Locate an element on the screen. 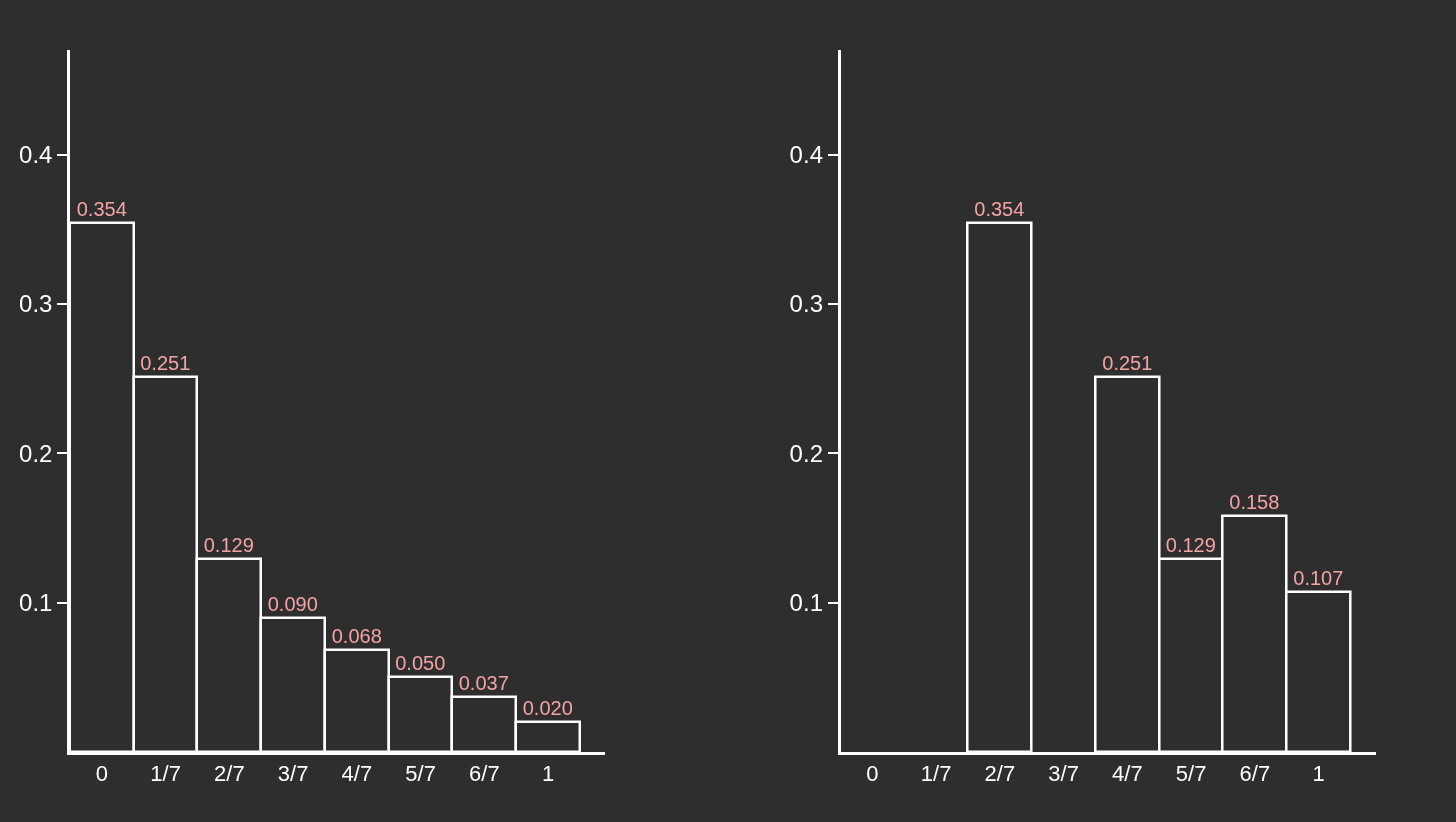 This screenshot has height=822, width=1456. data-label: 0.020 is located at coordinates (547, 707).